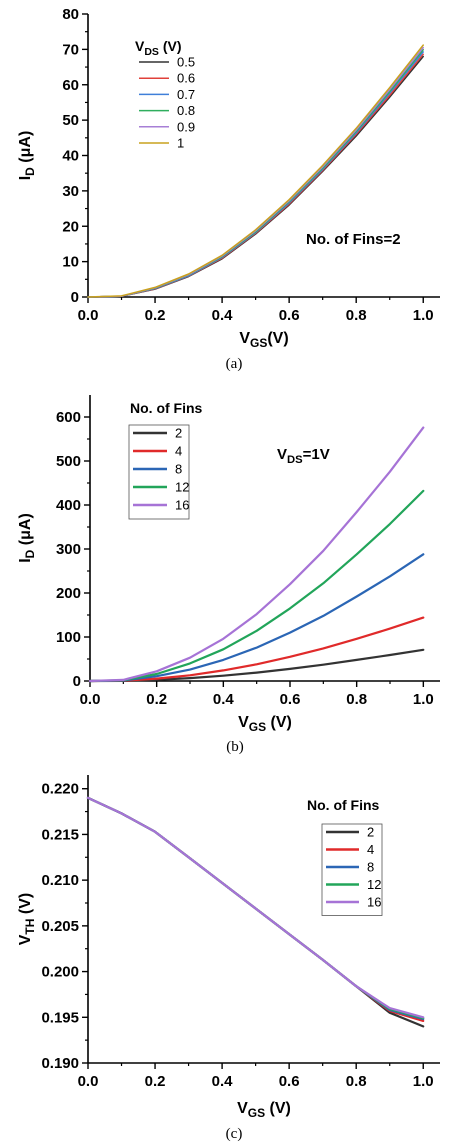 The image size is (474, 1145). What do you see at coordinates (234, 364) in the screenshot?
I see `figure-caption: (a)` at bounding box center [234, 364].